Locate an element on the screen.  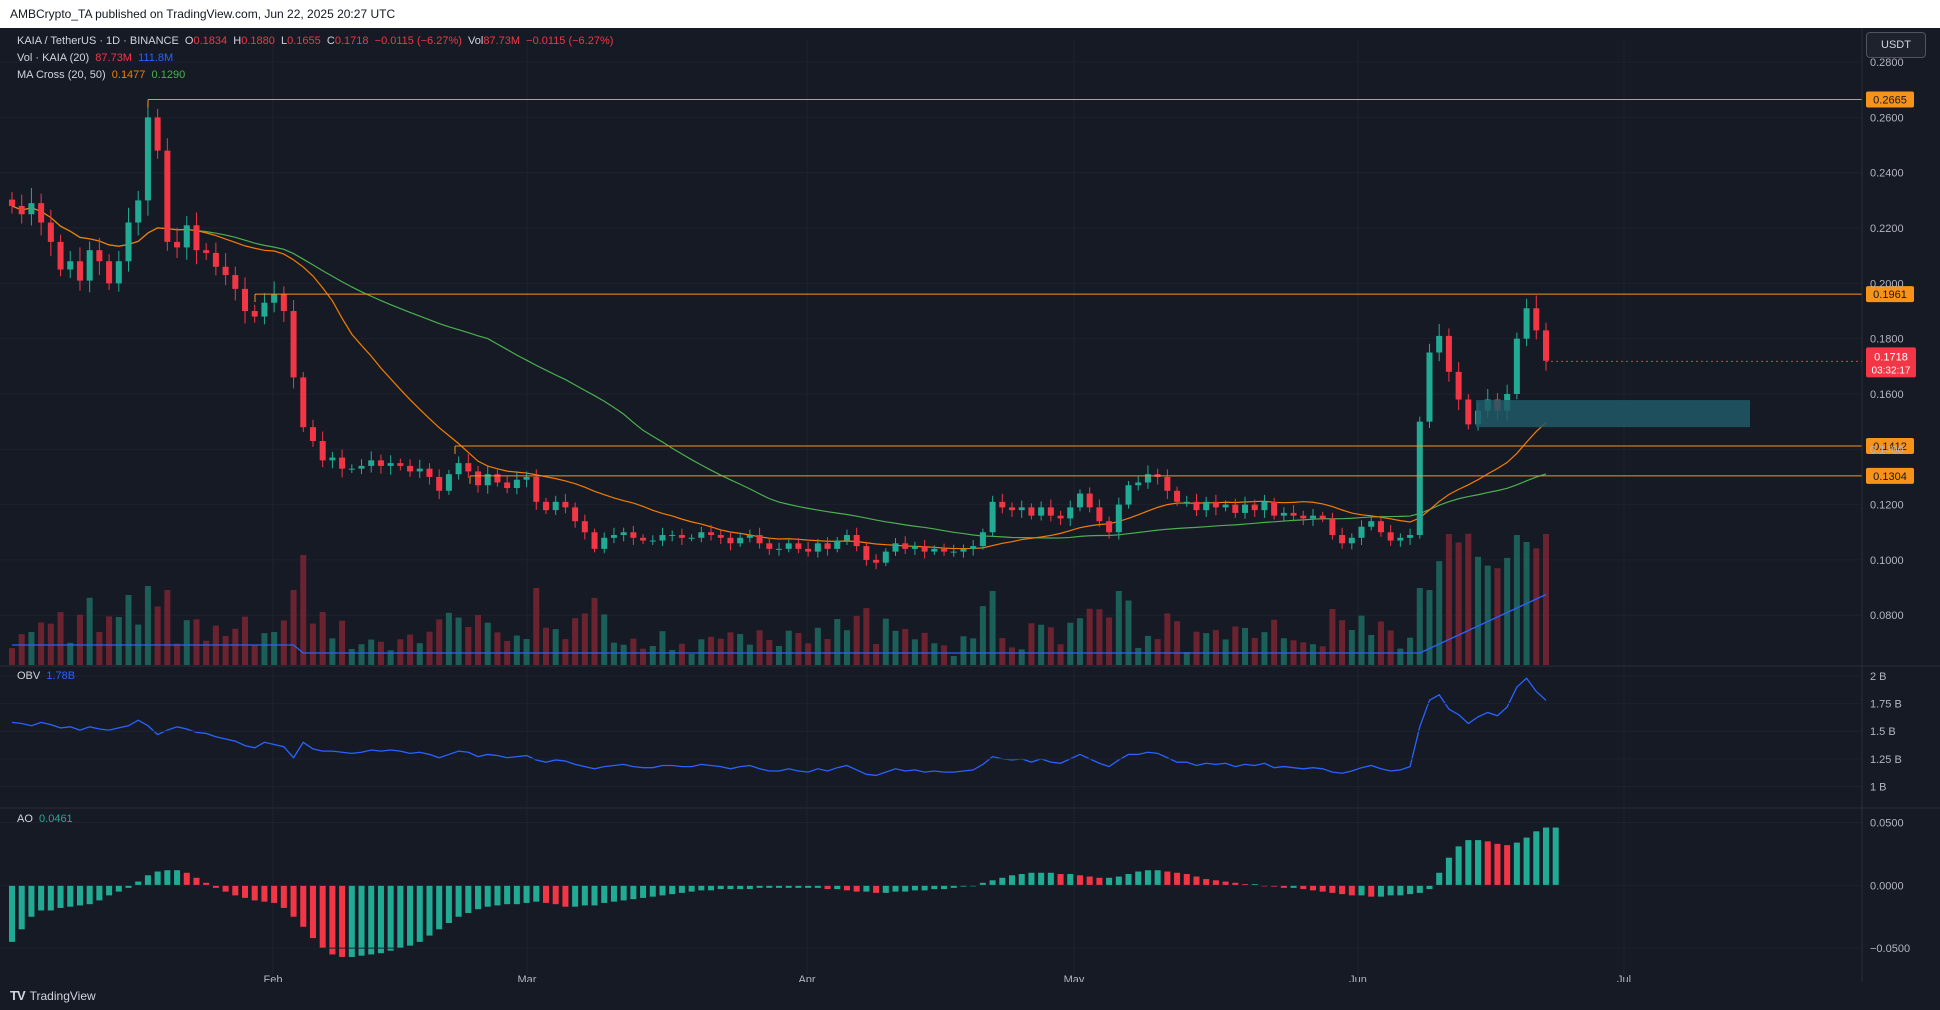
brand: TV TradingView is located at coordinates (53, 995).